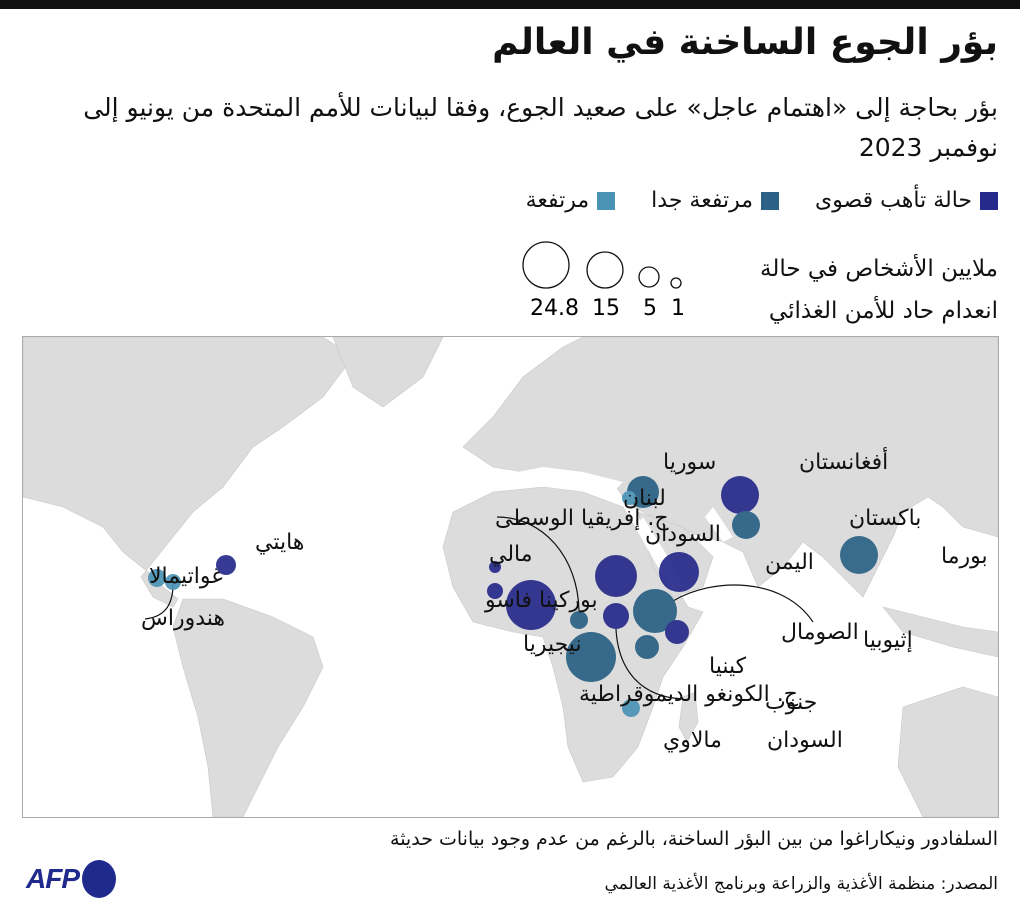  Describe the element at coordinates (688, 717) in the screenshot. I see `madagascar` at that location.